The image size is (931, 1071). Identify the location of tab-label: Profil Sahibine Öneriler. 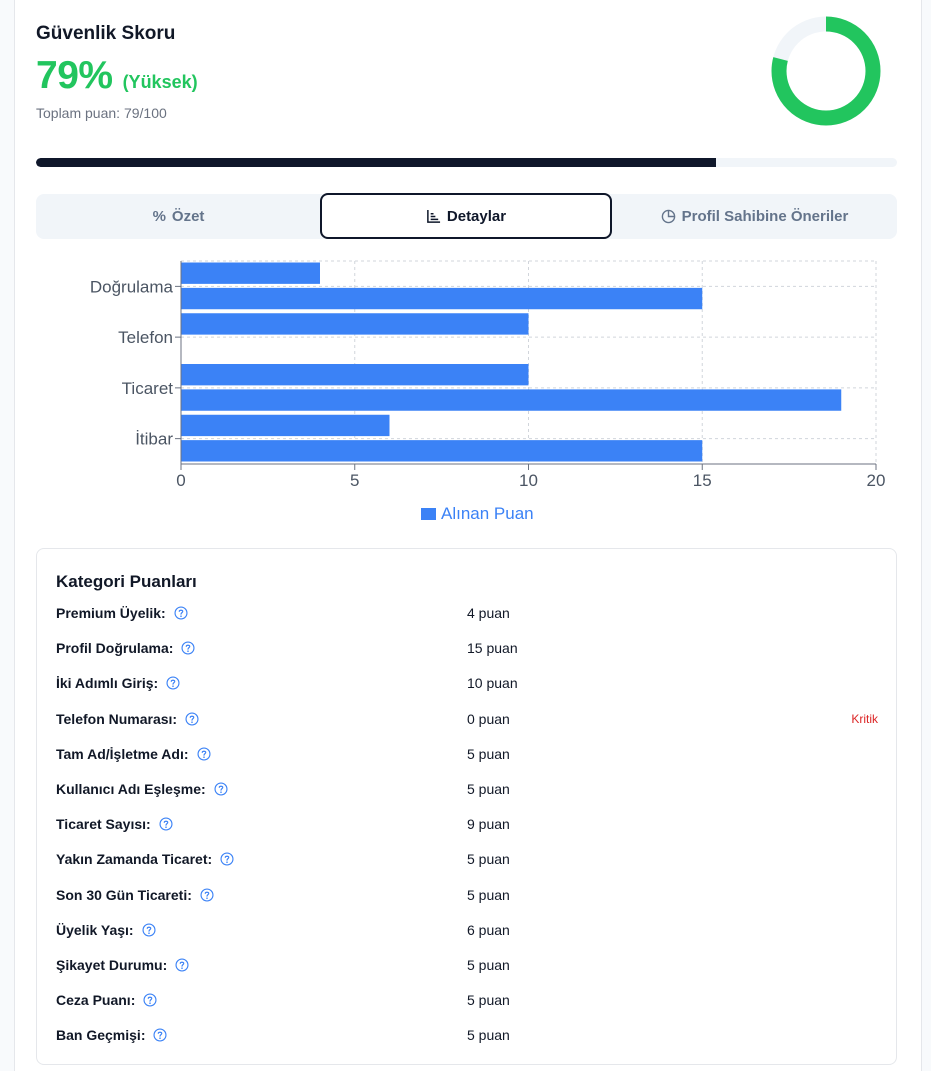
(765, 216).